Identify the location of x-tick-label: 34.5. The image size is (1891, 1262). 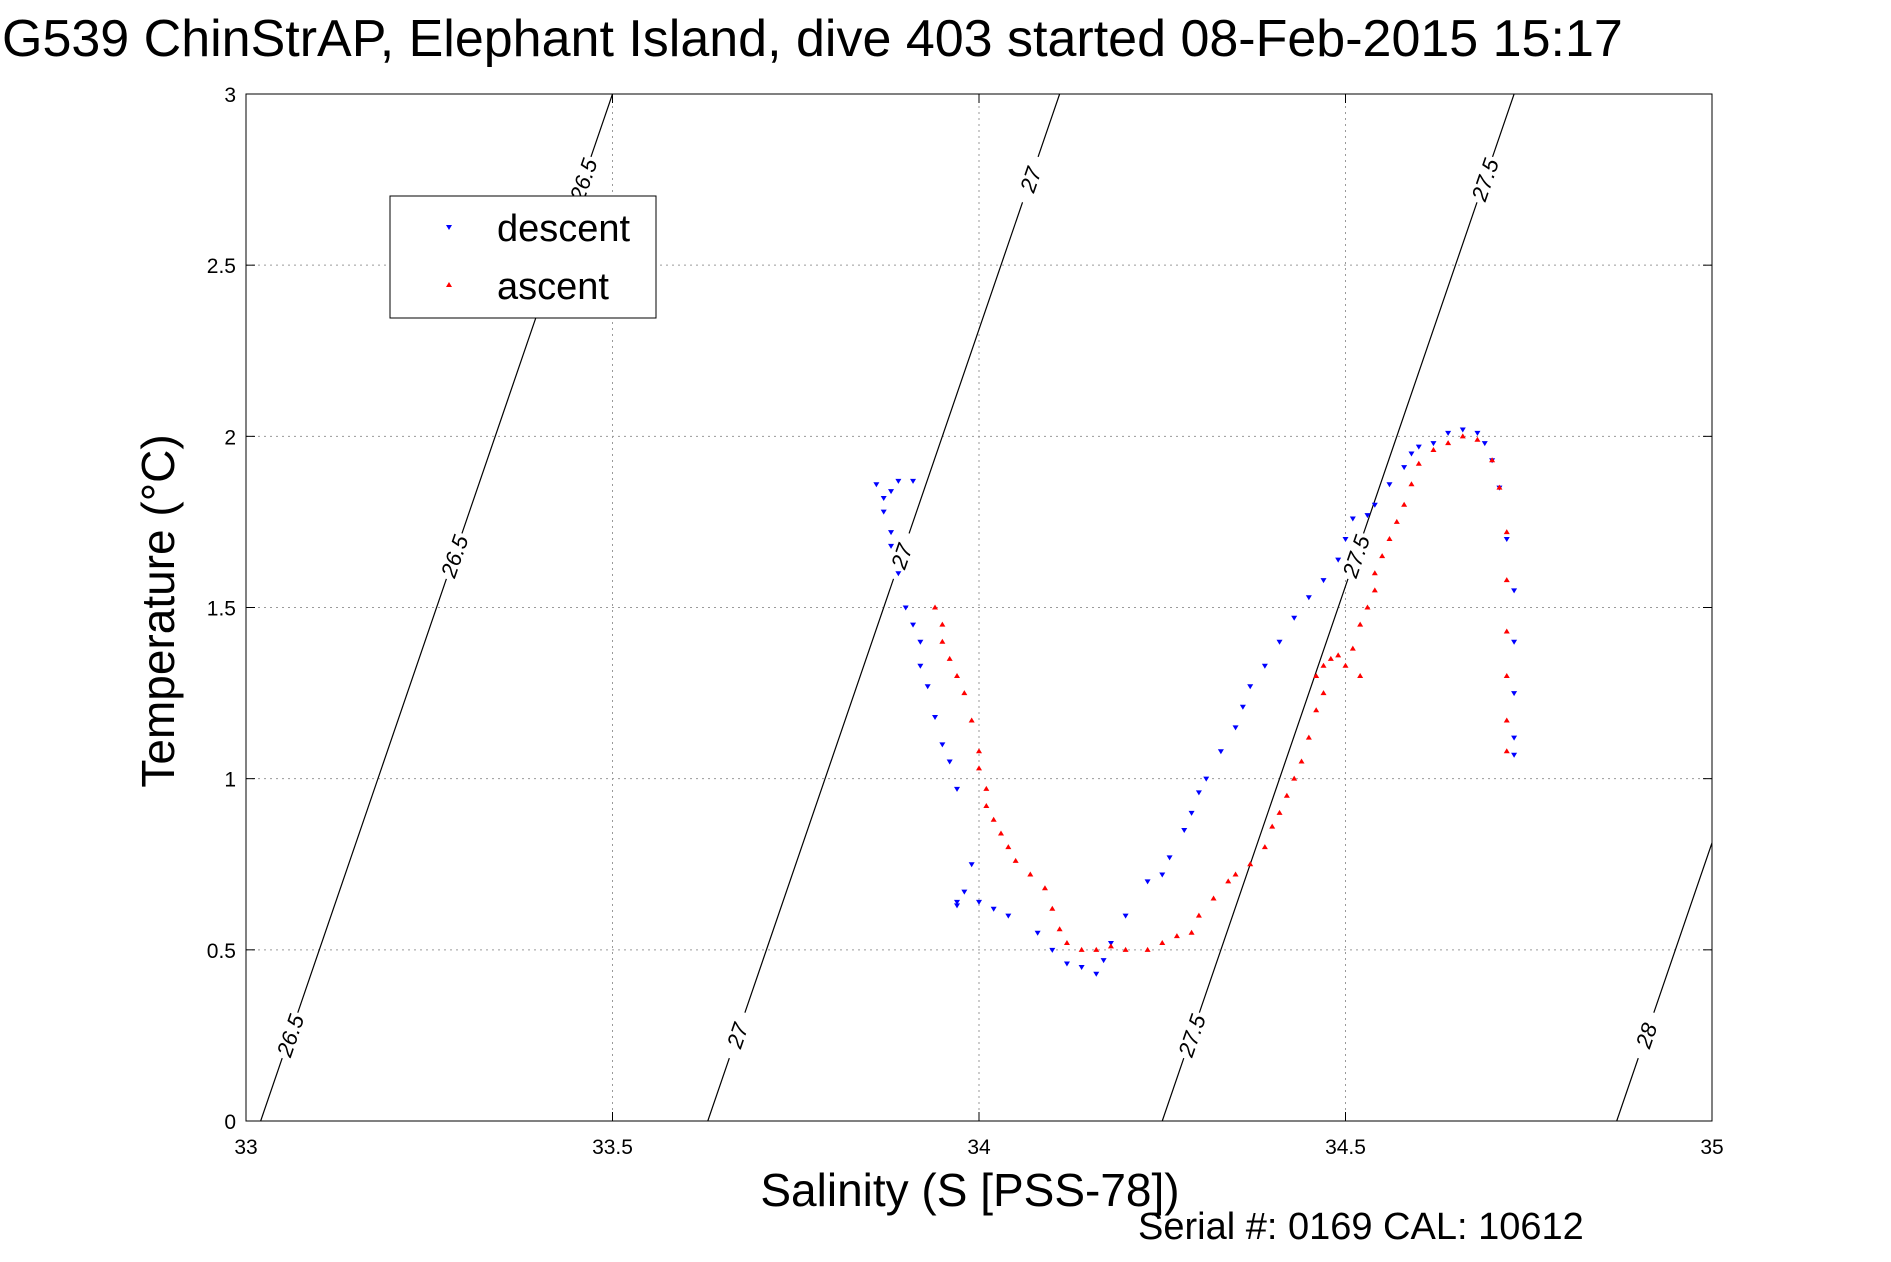
(1345, 1147).